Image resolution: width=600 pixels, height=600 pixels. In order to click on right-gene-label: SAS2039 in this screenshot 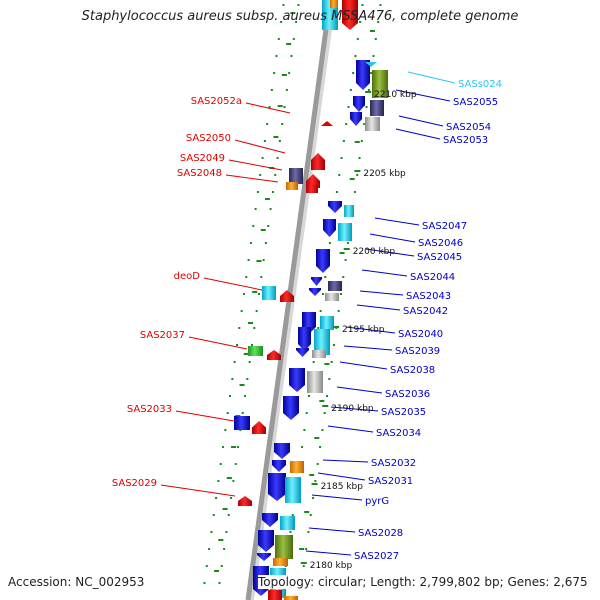, I will do `click(417, 351)`.